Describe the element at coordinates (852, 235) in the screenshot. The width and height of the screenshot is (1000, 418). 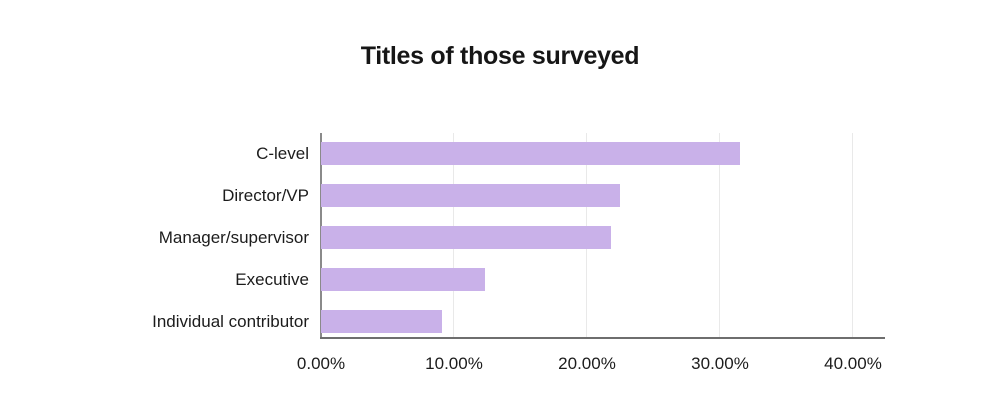
I see `gridline-40pct` at that location.